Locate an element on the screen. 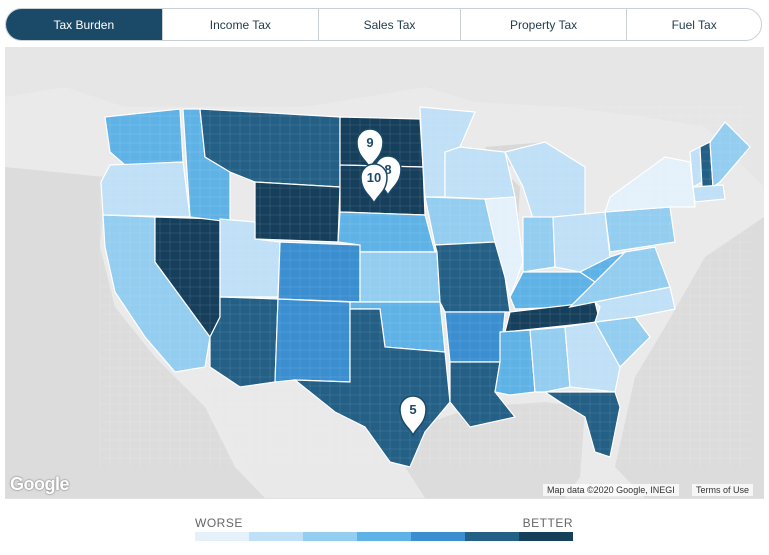  gulf-of-mexico is located at coordinates (495, 450).